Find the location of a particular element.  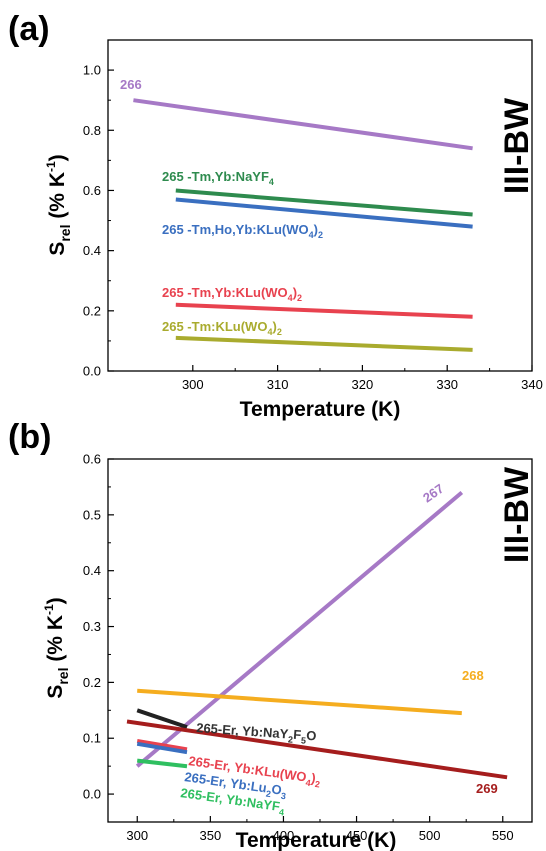

panel-a-x-tick-label: 320 is located at coordinates (363, 384).